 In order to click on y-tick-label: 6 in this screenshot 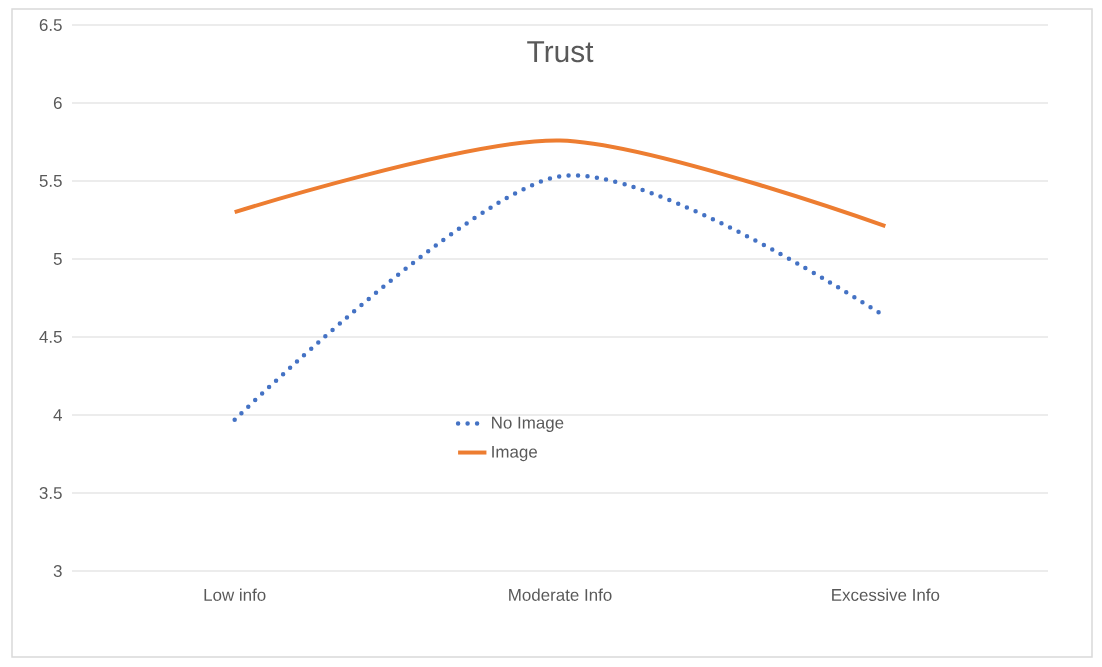, I will do `click(57, 102)`.